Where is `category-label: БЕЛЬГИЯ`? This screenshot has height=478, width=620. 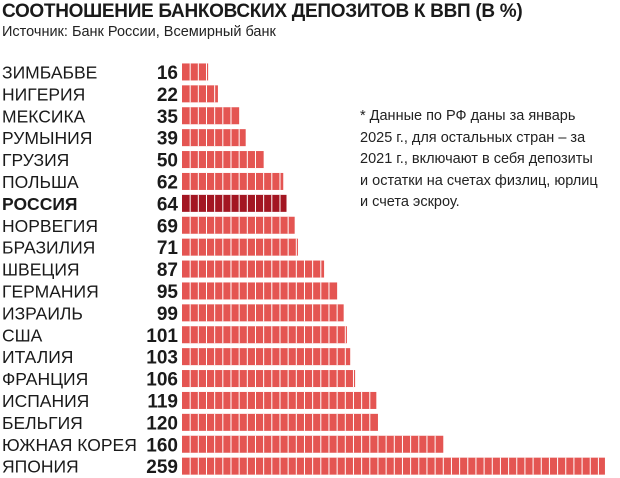
category-label: БЕЛЬГИЯ is located at coordinates (42, 423).